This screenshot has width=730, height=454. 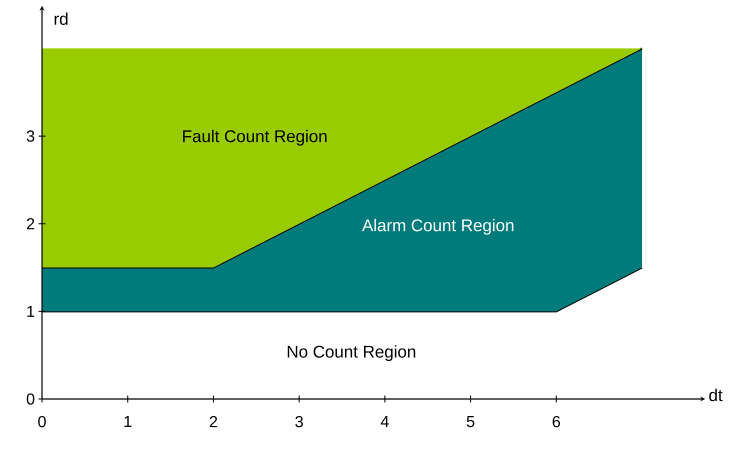 What do you see at coordinates (30, 311) in the screenshot?
I see `y-tick-label: 1` at bounding box center [30, 311].